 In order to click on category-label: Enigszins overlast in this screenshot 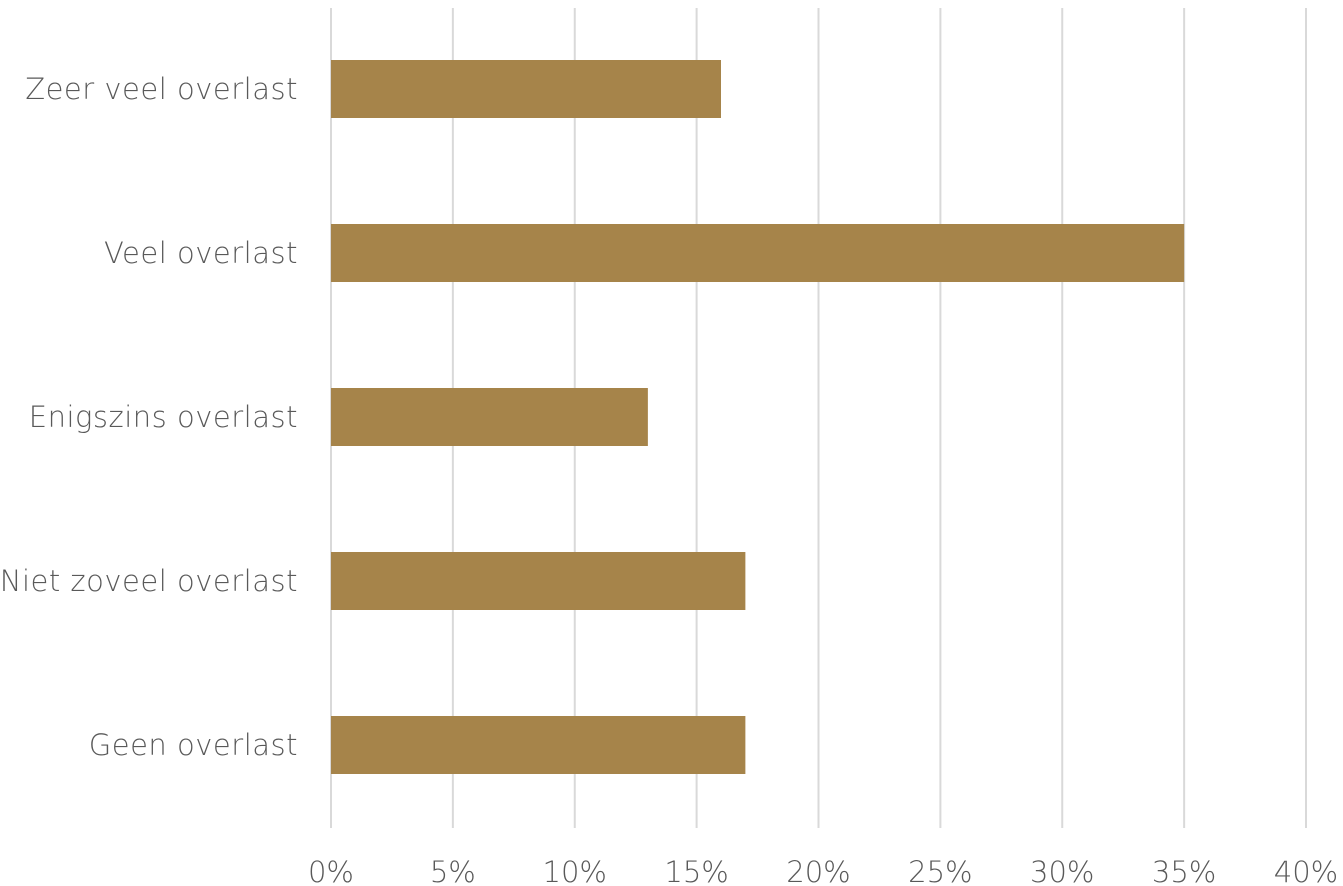, I will do `click(163, 417)`.